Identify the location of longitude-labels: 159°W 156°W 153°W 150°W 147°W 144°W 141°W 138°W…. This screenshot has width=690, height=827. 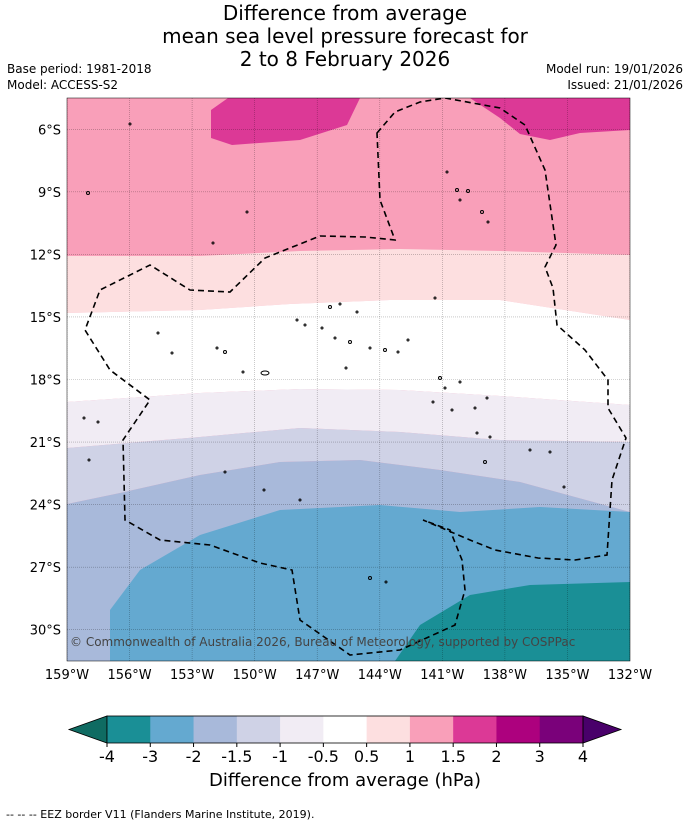
(348, 675).